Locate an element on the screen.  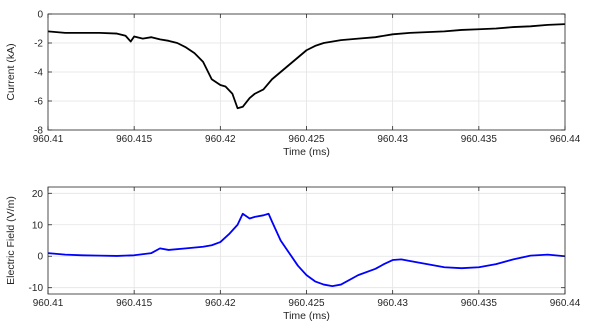
y-axis-label: Current (kA) is located at coordinates (11, 71).